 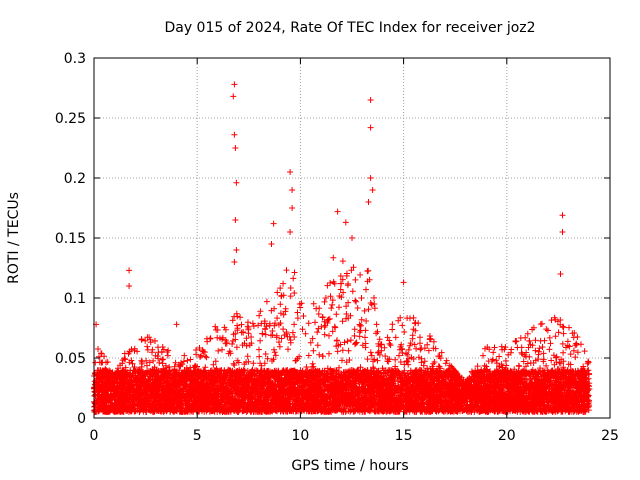 What do you see at coordinates (94, 436) in the screenshot?
I see `x-tick-label: 0` at bounding box center [94, 436].